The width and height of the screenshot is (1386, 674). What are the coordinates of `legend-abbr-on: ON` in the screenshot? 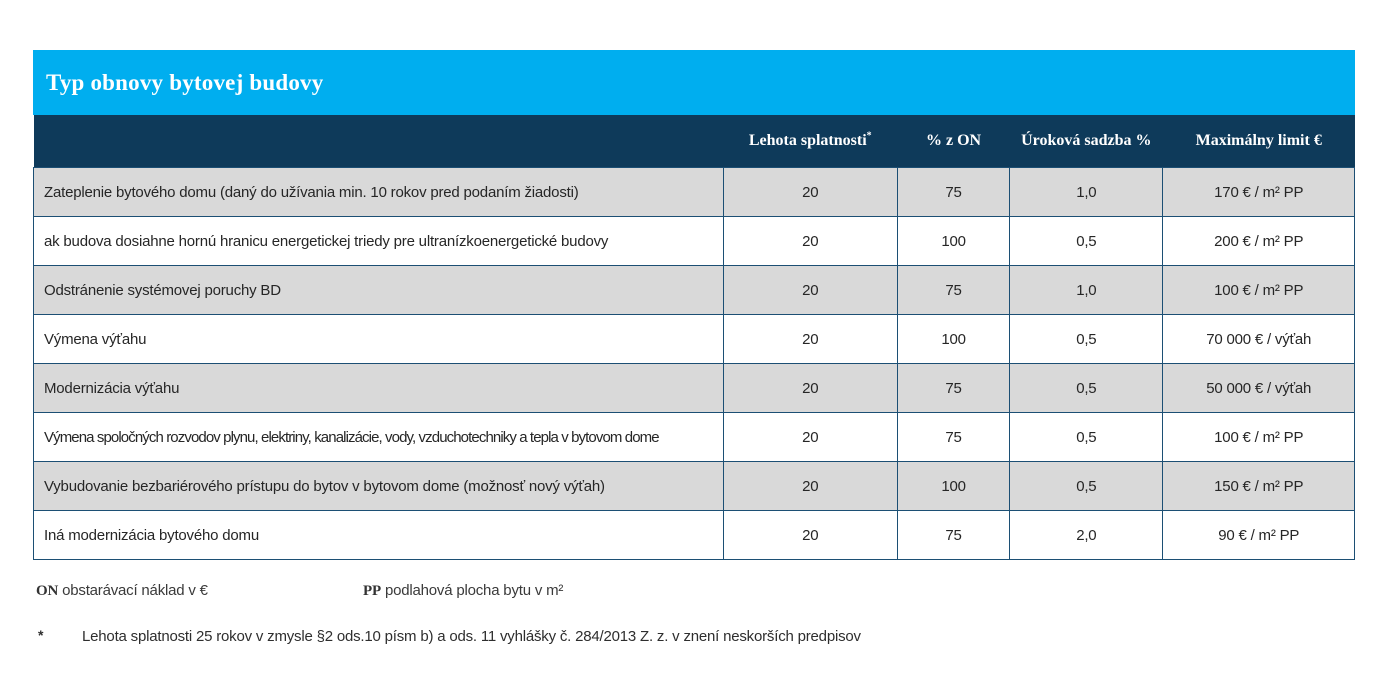 It's located at (47, 591).